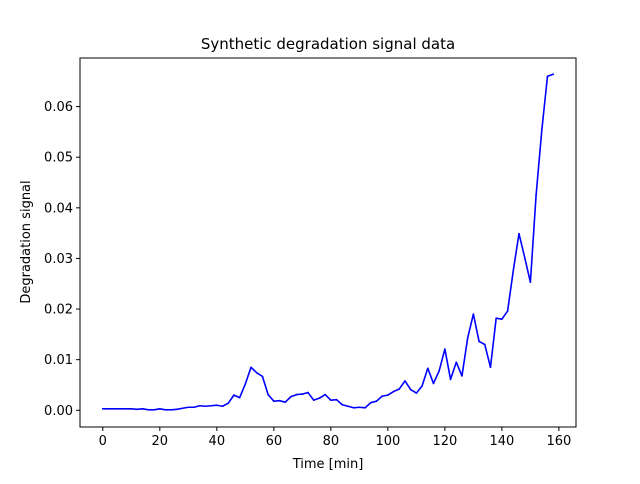 The image size is (640, 484). Describe the element at coordinates (328, 44) in the screenshot. I see `chart-title: Synthetic degradation signal data` at that location.